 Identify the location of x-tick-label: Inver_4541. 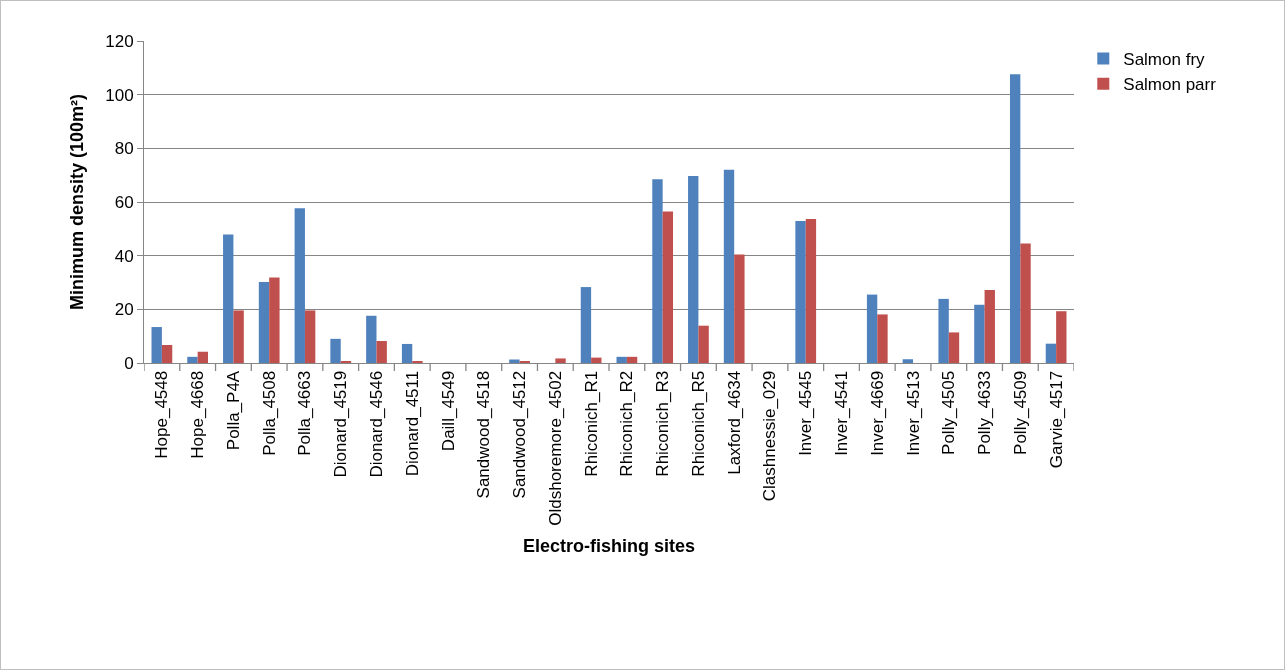
(842, 413).